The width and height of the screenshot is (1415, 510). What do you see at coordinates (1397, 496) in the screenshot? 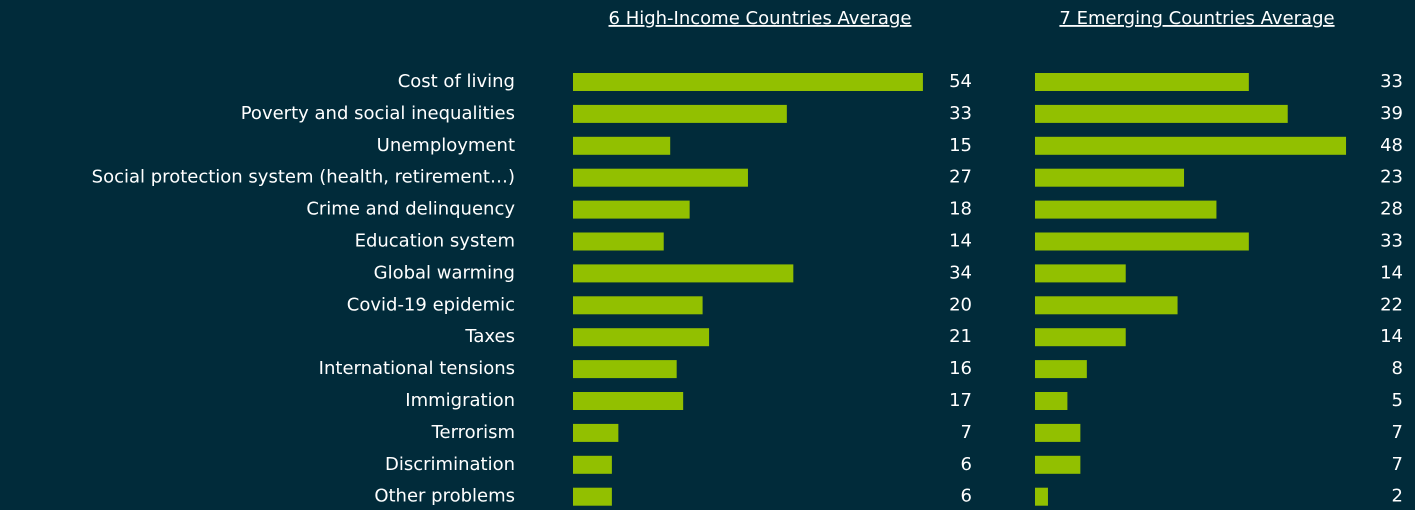
I see `value-label: 2` at bounding box center [1397, 496].